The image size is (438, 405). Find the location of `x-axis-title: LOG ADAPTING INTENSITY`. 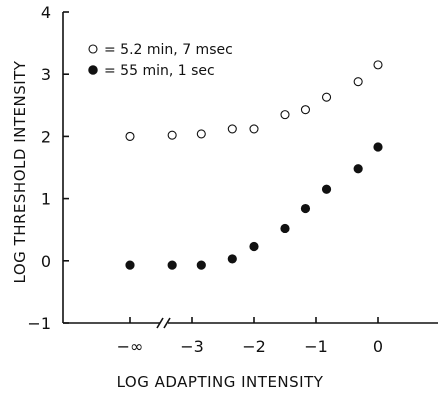

x-axis-title: LOG ADAPTING INTENSITY is located at coordinates (220, 382).